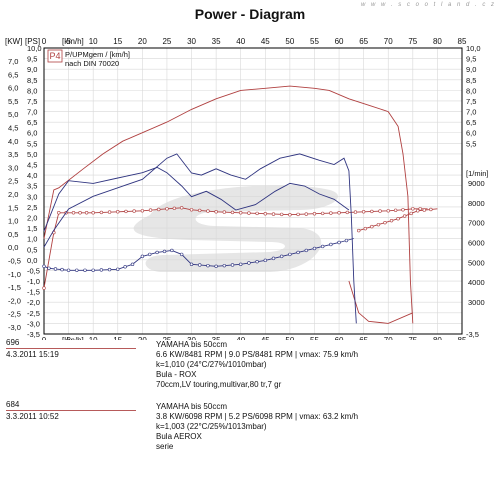 This screenshot has height=500, width=500. What do you see at coordinates (13, 114) in the screenshot?
I see `kw-tick-label: 5,0` at bounding box center [13, 114].